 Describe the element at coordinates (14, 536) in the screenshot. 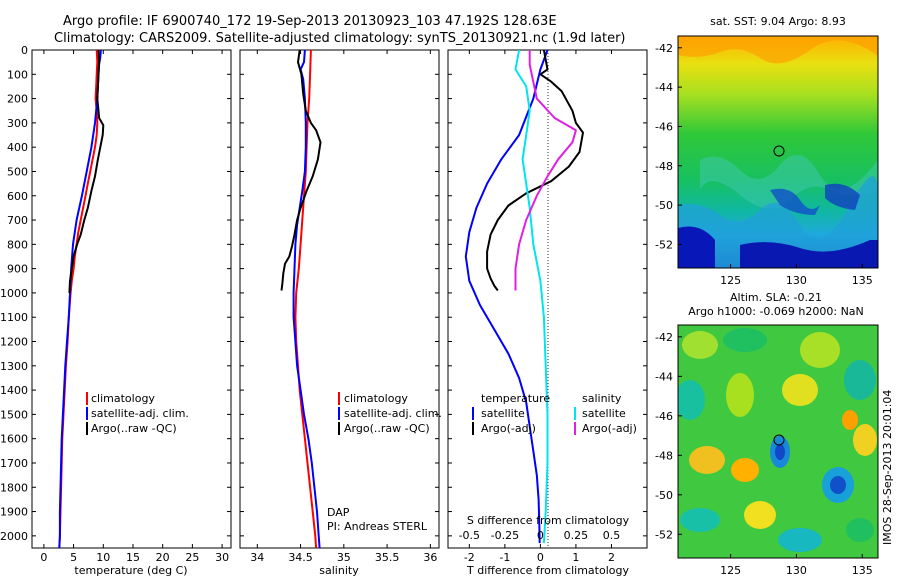

I see `depth-tick-label: 2000` at that location.